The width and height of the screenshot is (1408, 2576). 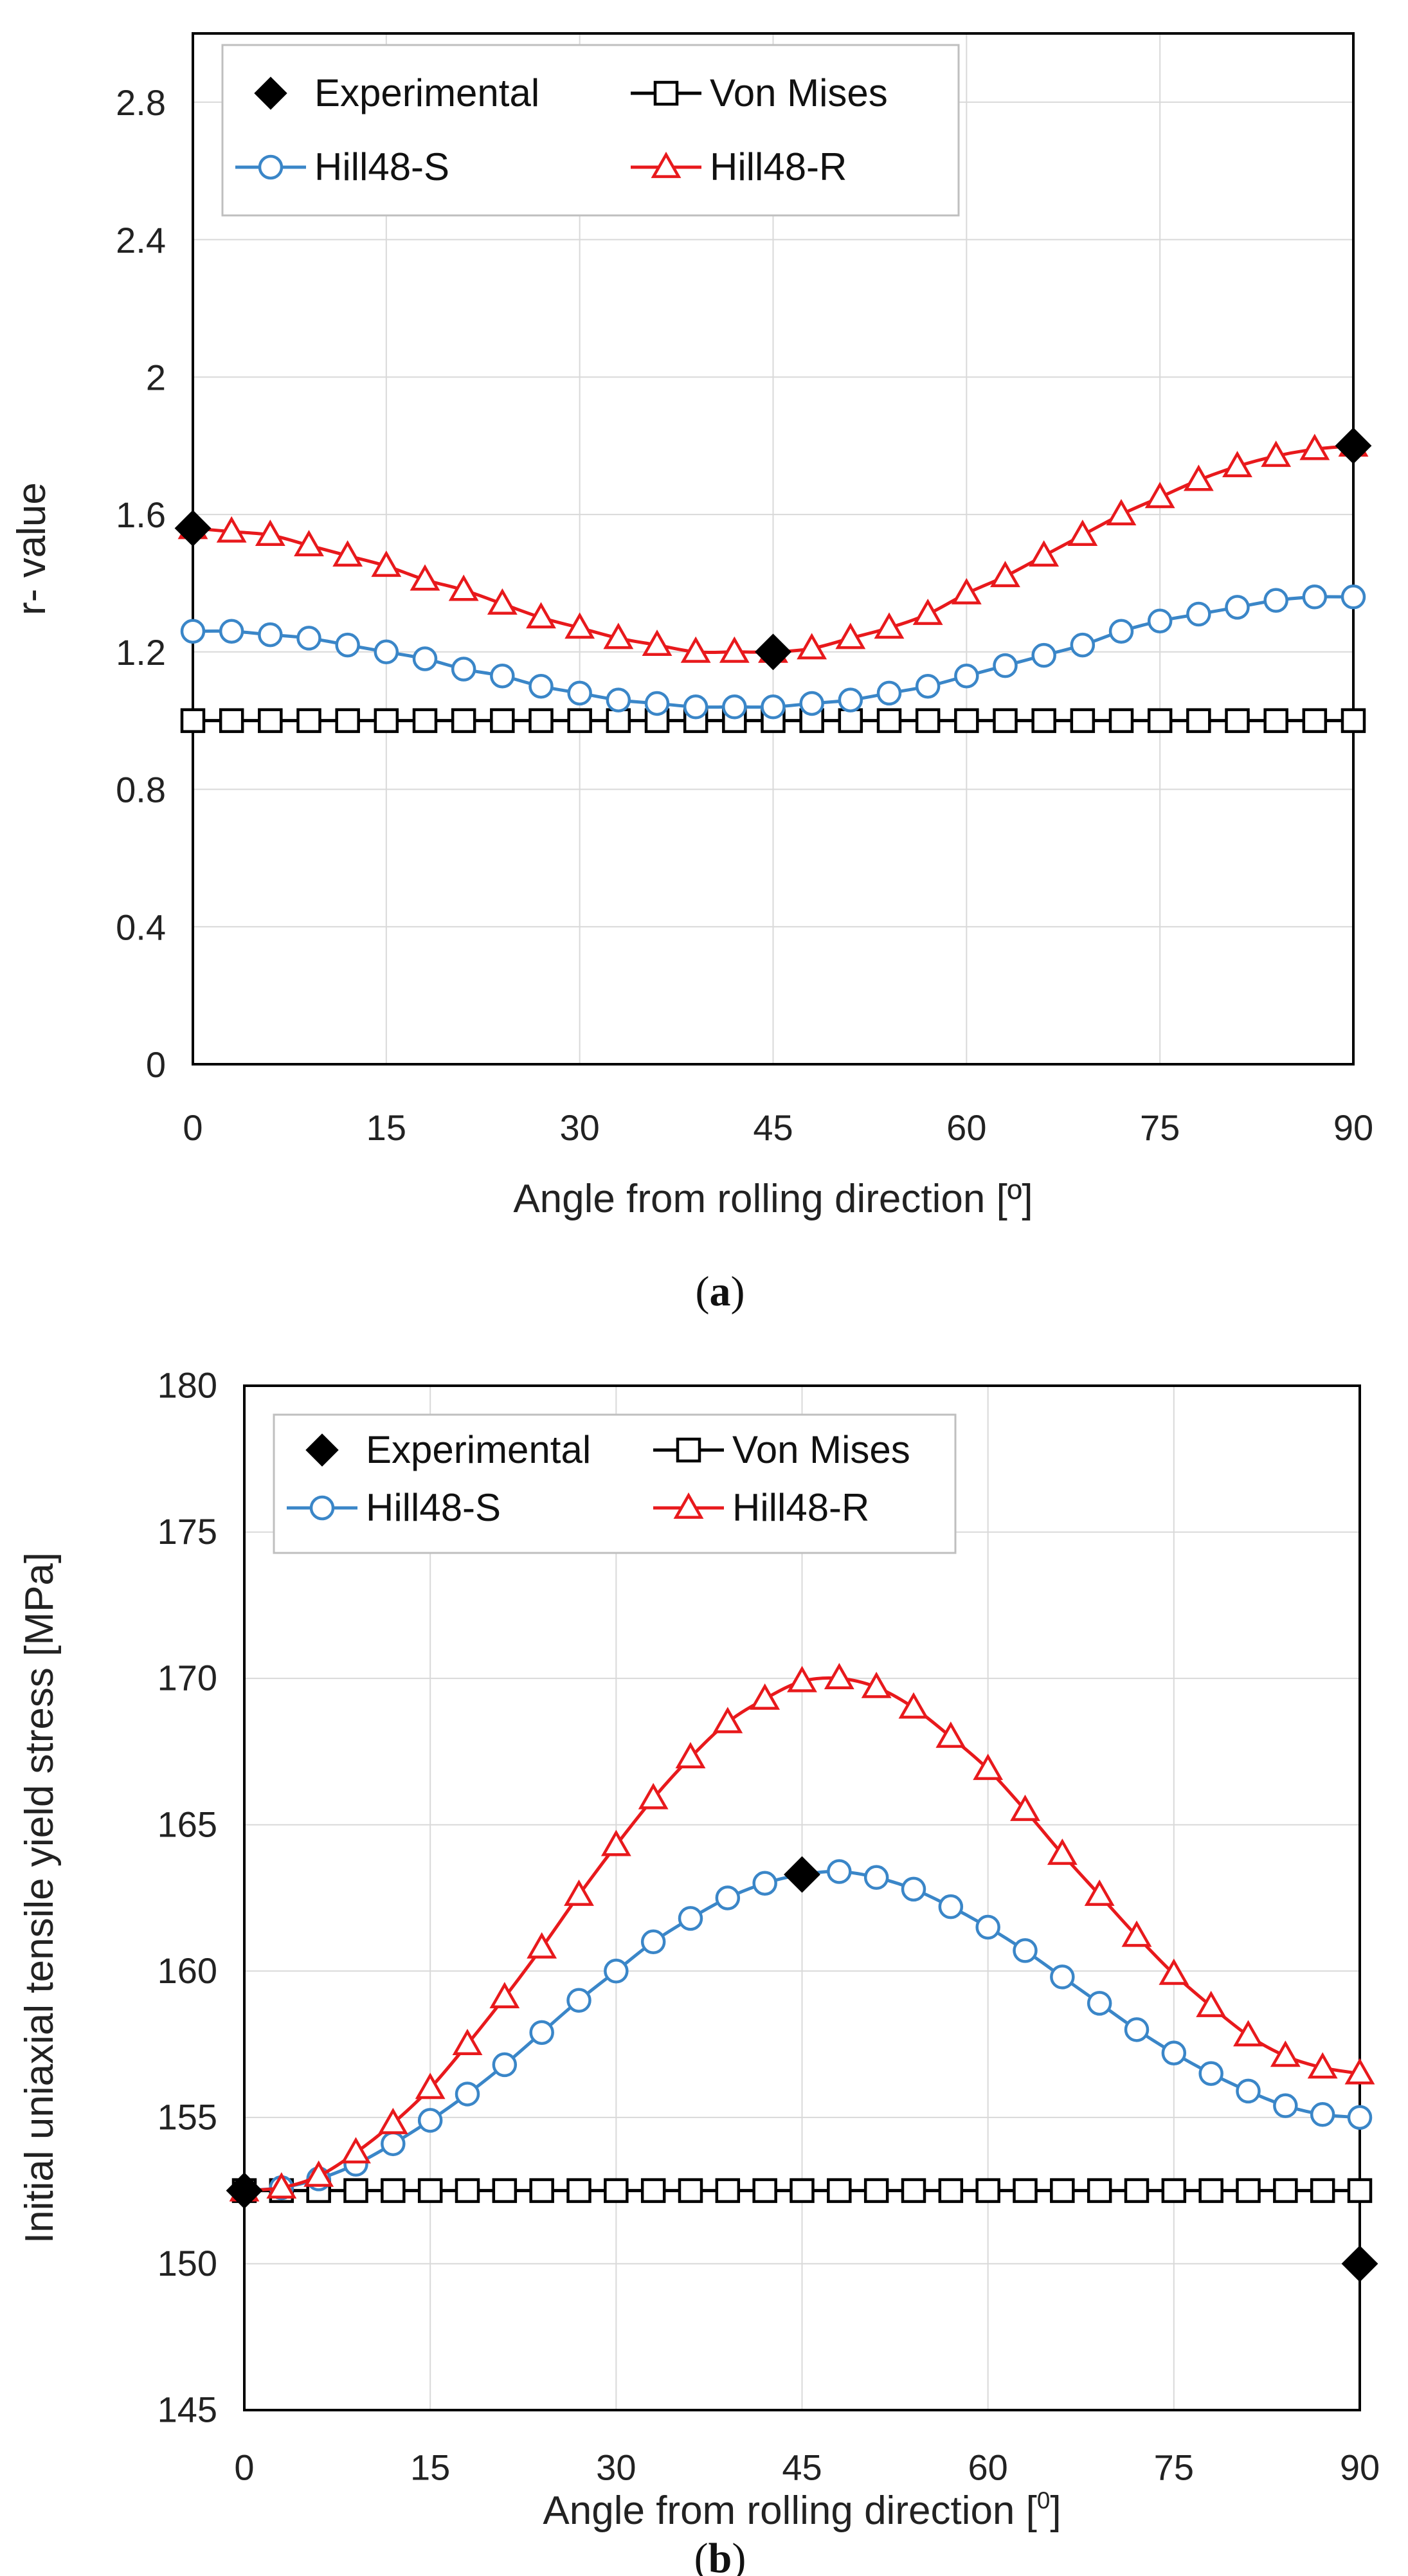 I want to click on legend-entry: Von Mises, so click(x=760, y=92).